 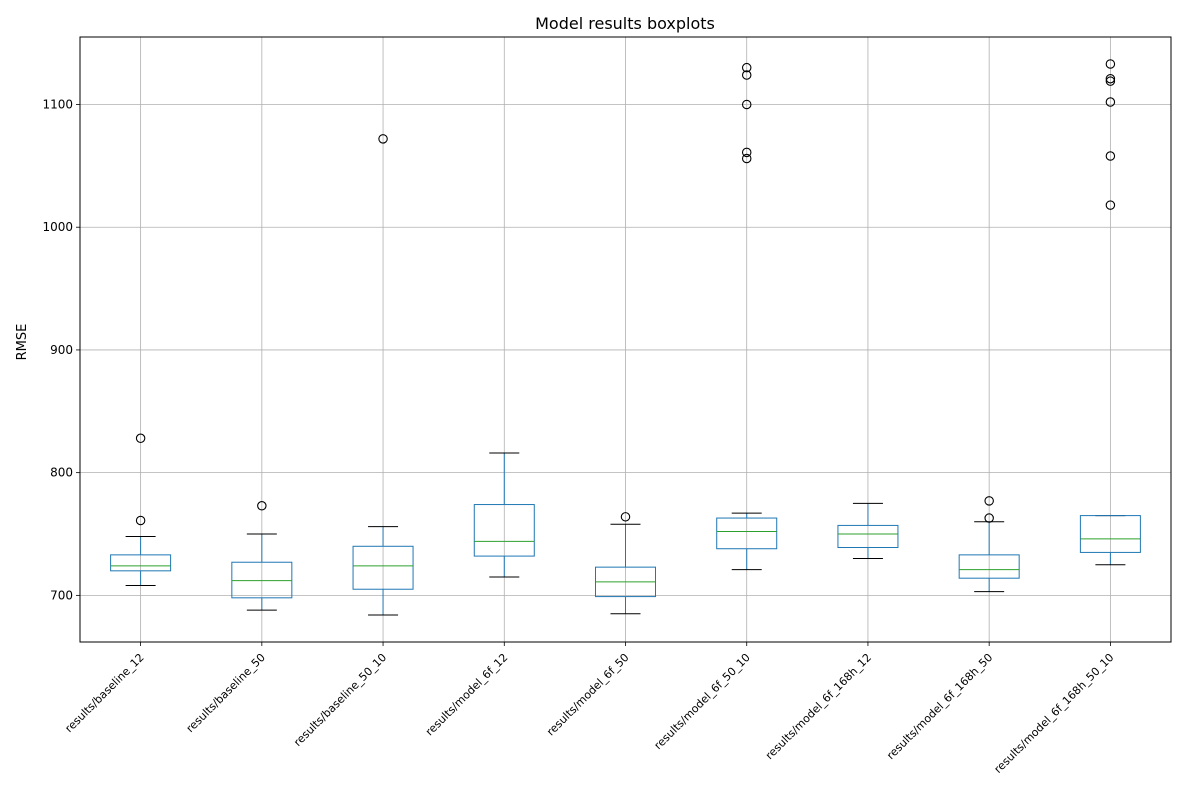 What do you see at coordinates (57, 104) in the screenshot?
I see `y-tick-label: 1100` at bounding box center [57, 104].